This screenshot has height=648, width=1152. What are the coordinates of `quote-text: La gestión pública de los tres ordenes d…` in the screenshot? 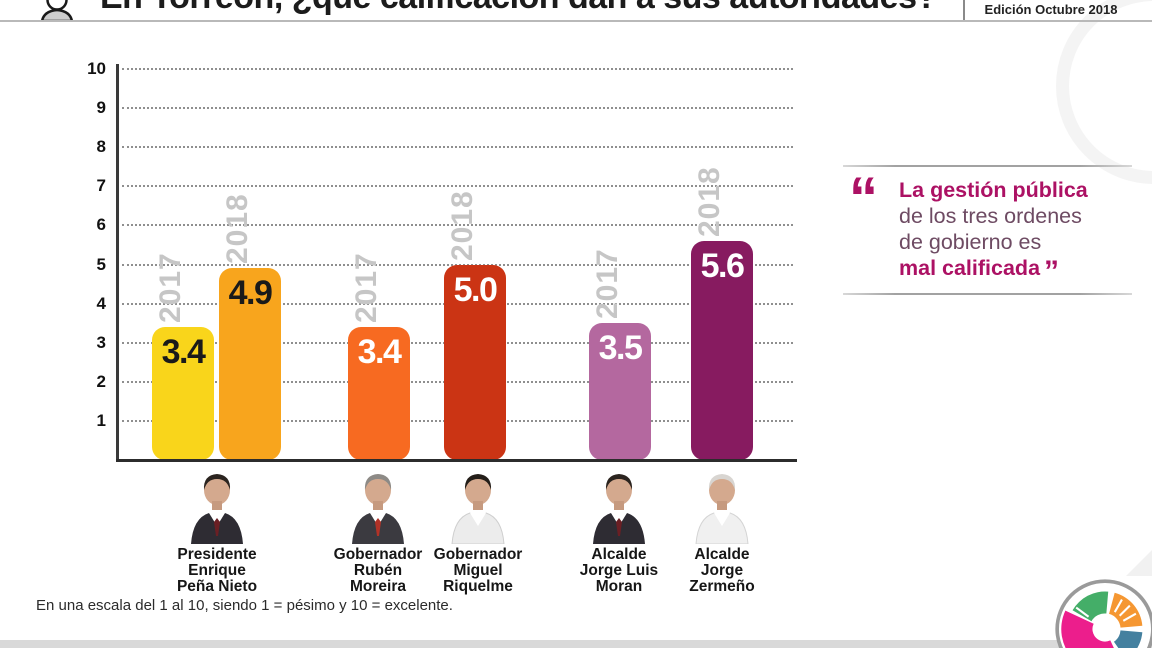 It's located at (993, 232).